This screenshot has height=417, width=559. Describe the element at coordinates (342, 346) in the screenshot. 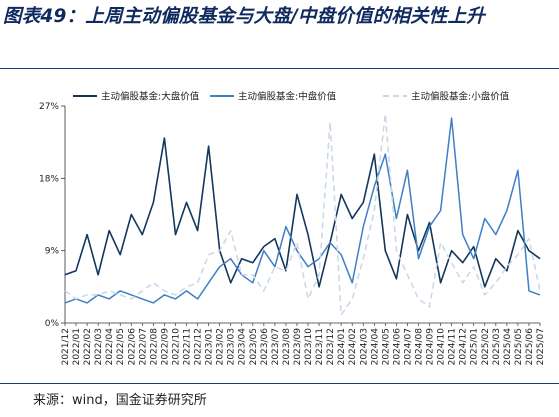

I see `x-tick-label: 2024/01` at that location.